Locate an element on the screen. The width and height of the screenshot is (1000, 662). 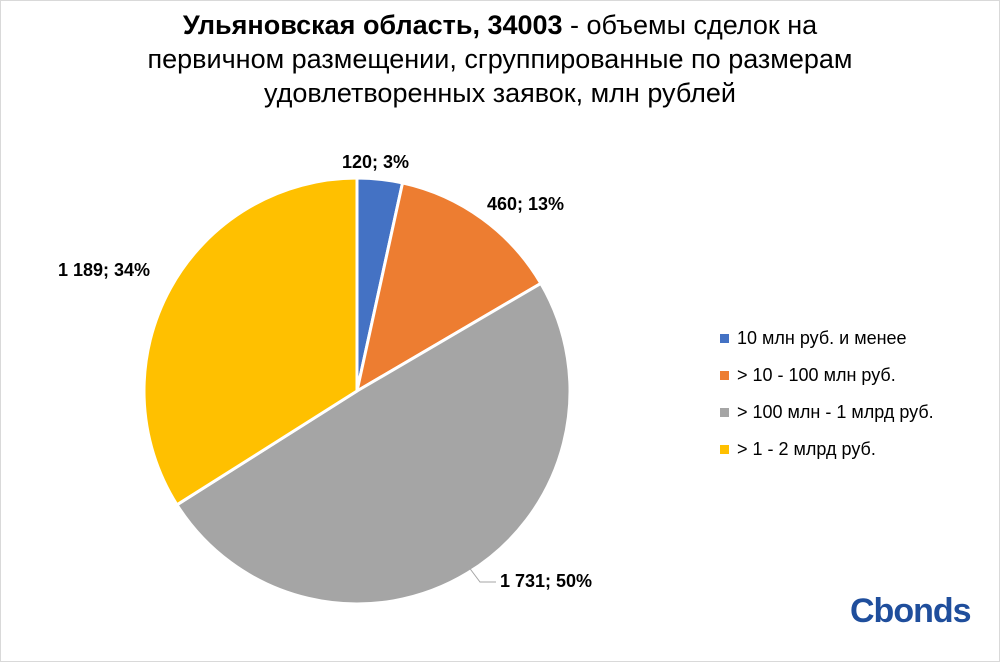
legend-item: 10 млн руб. и менее is located at coordinates (827, 338).